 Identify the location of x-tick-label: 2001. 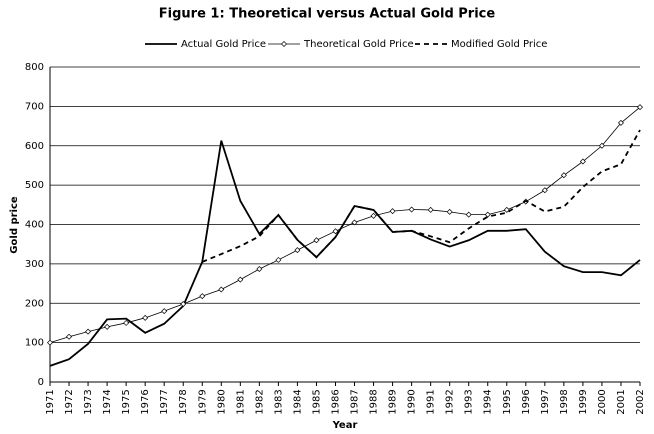
(621, 401).